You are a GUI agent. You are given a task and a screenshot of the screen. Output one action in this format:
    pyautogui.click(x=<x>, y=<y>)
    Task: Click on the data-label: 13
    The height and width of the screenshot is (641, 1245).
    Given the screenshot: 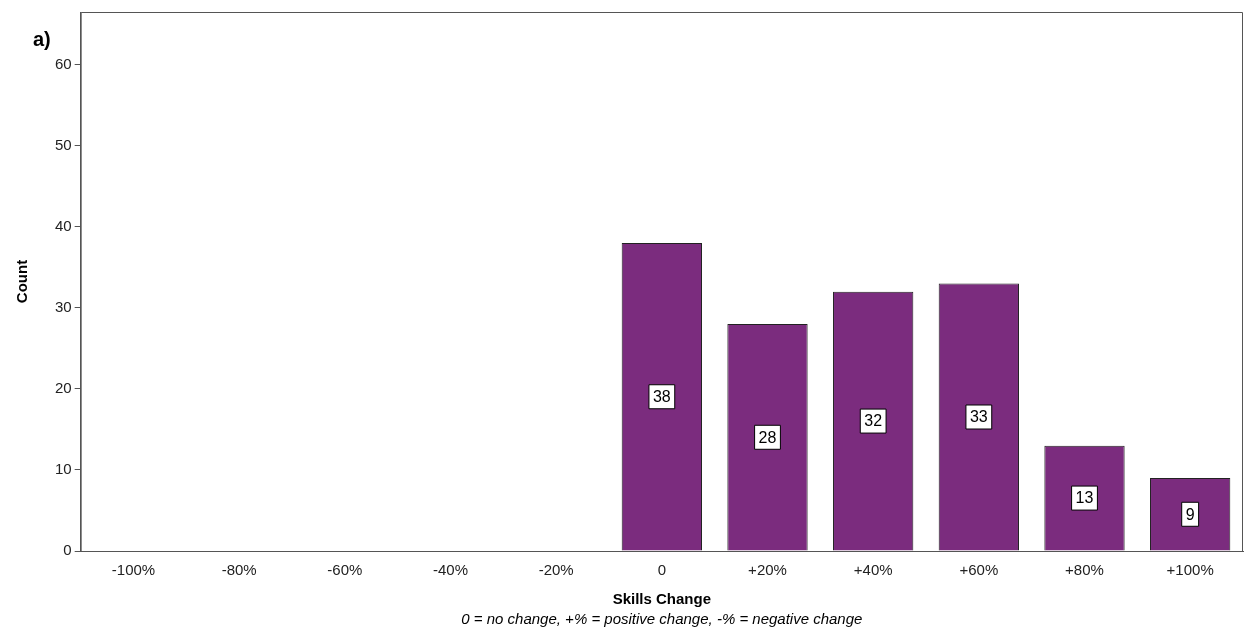 What is the action you would take?
    pyautogui.click(x=1084, y=498)
    